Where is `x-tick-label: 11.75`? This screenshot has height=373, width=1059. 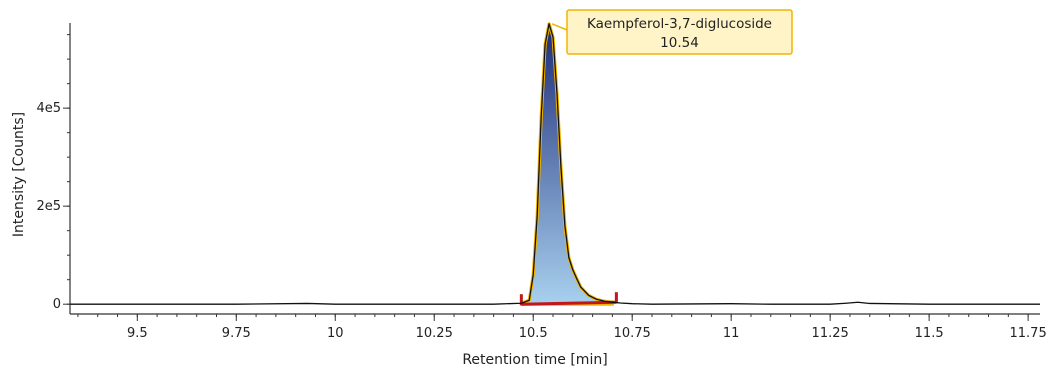 x-tick-label: 11.75 is located at coordinates (1028, 333).